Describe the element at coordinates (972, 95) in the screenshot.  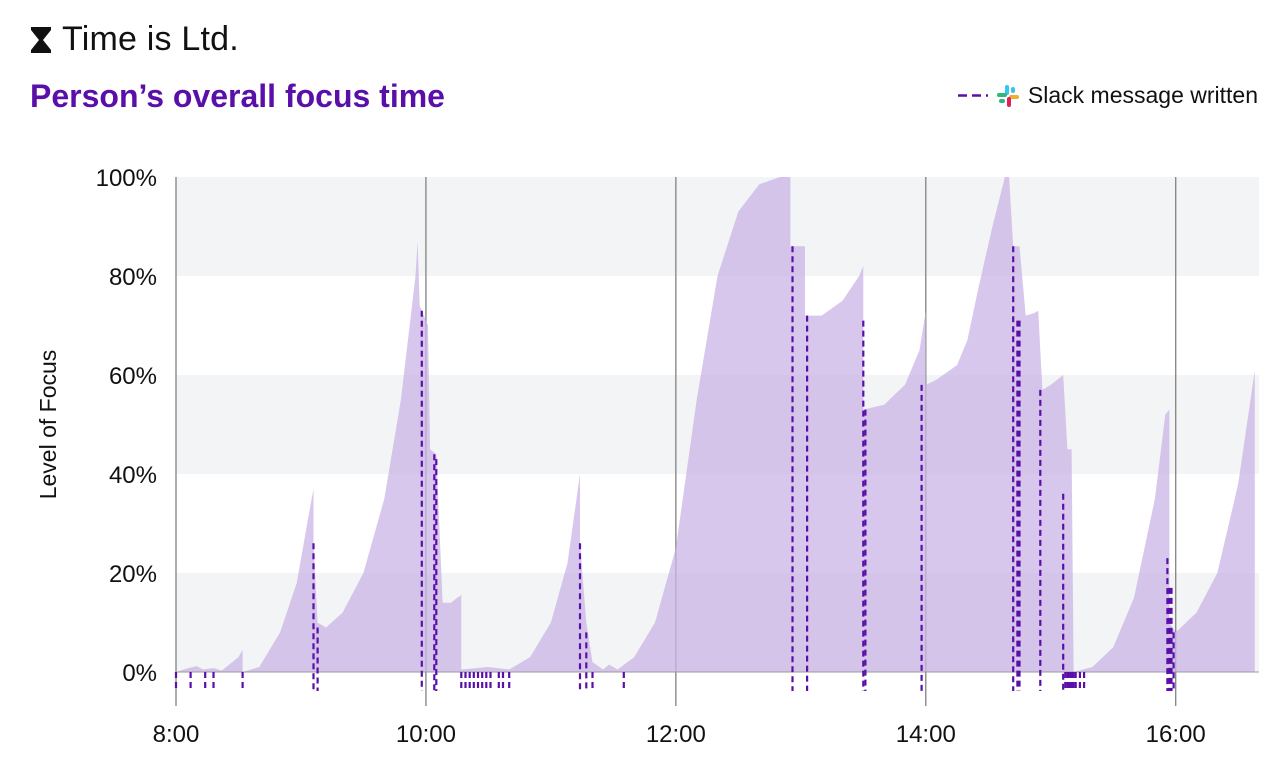
I see `legend-dashed-line` at that location.